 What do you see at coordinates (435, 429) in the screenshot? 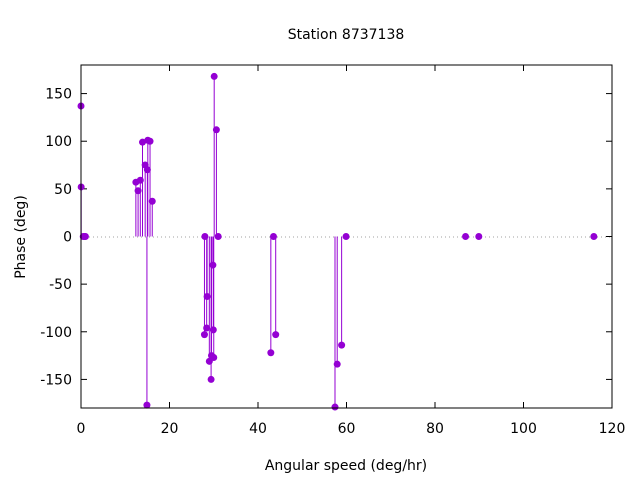
I see `x-tick-label: 80` at bounding box center [435, 429].